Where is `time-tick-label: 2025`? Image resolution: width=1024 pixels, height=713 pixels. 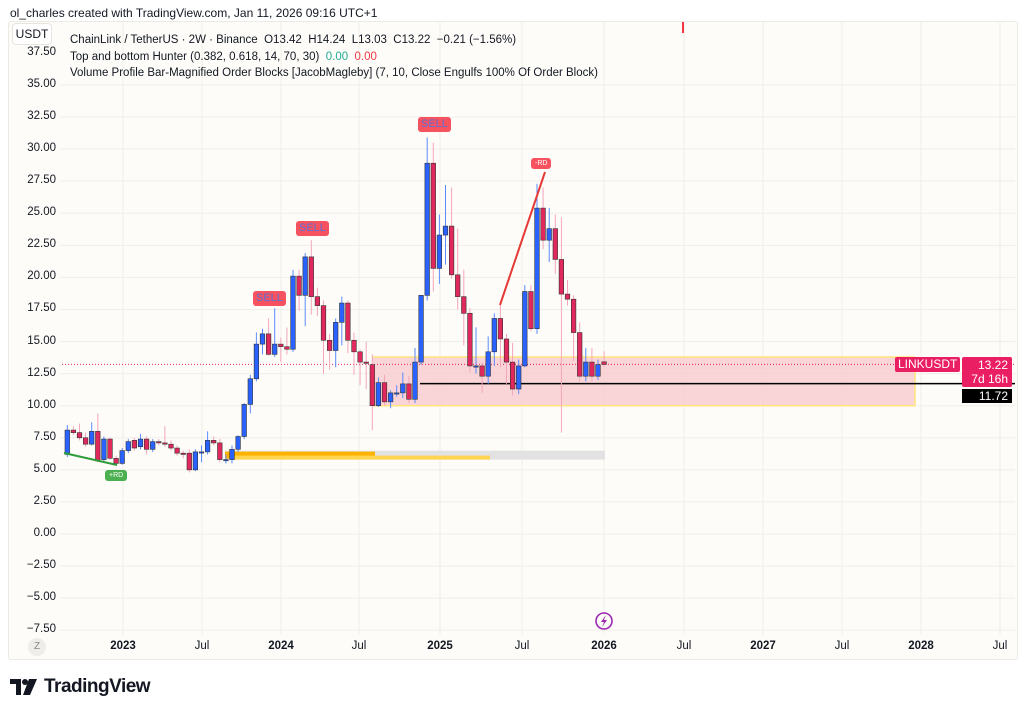
time-tick-label: 2025 is located at coordinates (440, 646).